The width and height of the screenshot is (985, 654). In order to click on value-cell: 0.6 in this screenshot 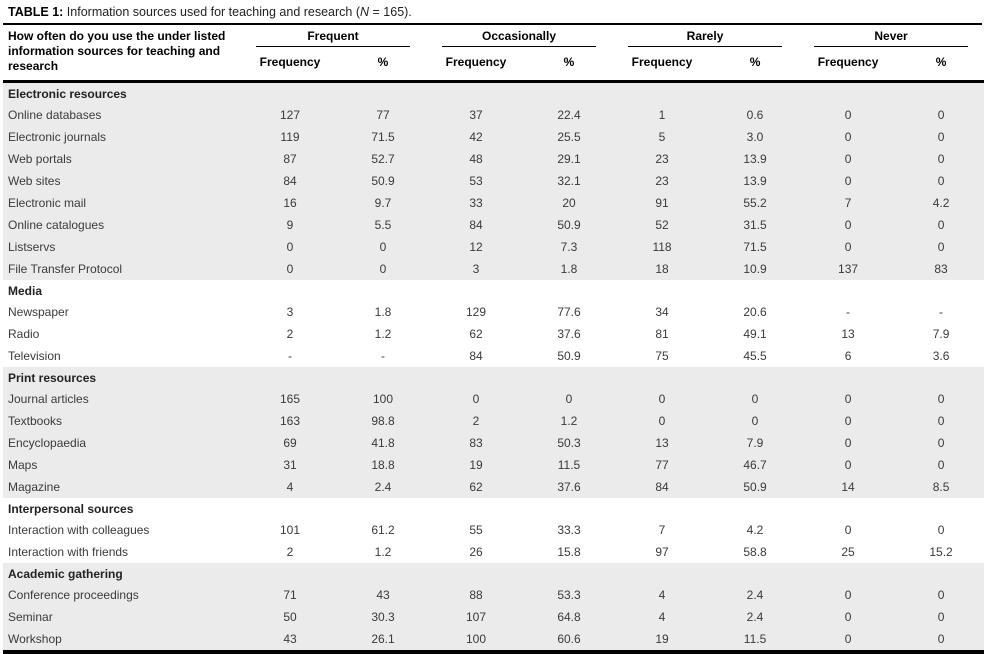, I will do `click(755, 115)`.